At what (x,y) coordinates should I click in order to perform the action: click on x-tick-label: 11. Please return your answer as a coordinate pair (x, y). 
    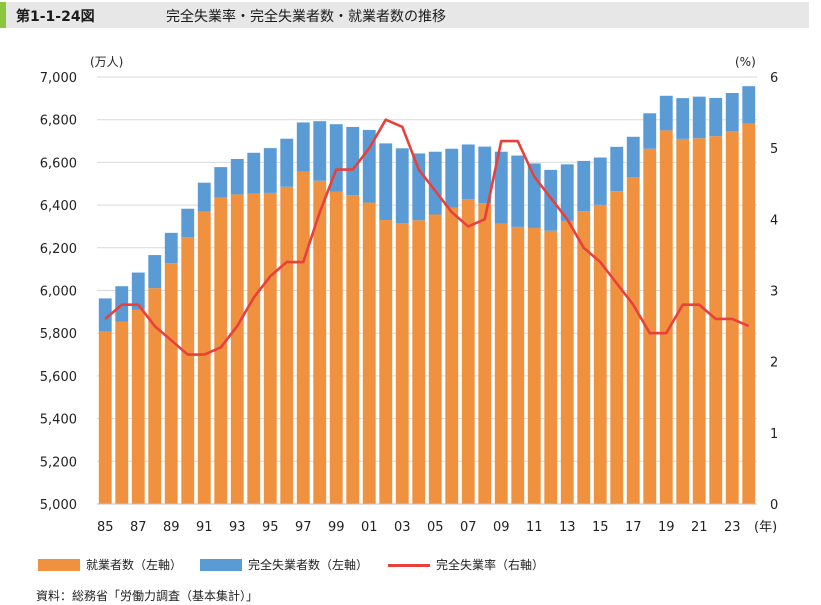
    Looking at the image, I should click on (534, 527).